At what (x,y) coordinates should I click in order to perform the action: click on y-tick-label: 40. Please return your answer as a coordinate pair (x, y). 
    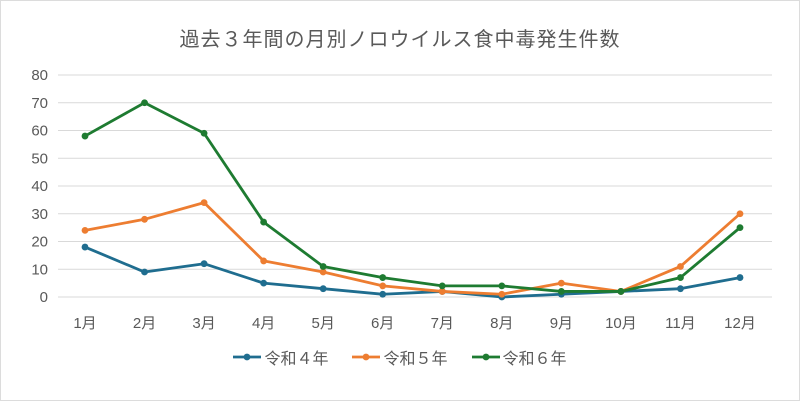
    Looking at the image, I should click on (39, 186).